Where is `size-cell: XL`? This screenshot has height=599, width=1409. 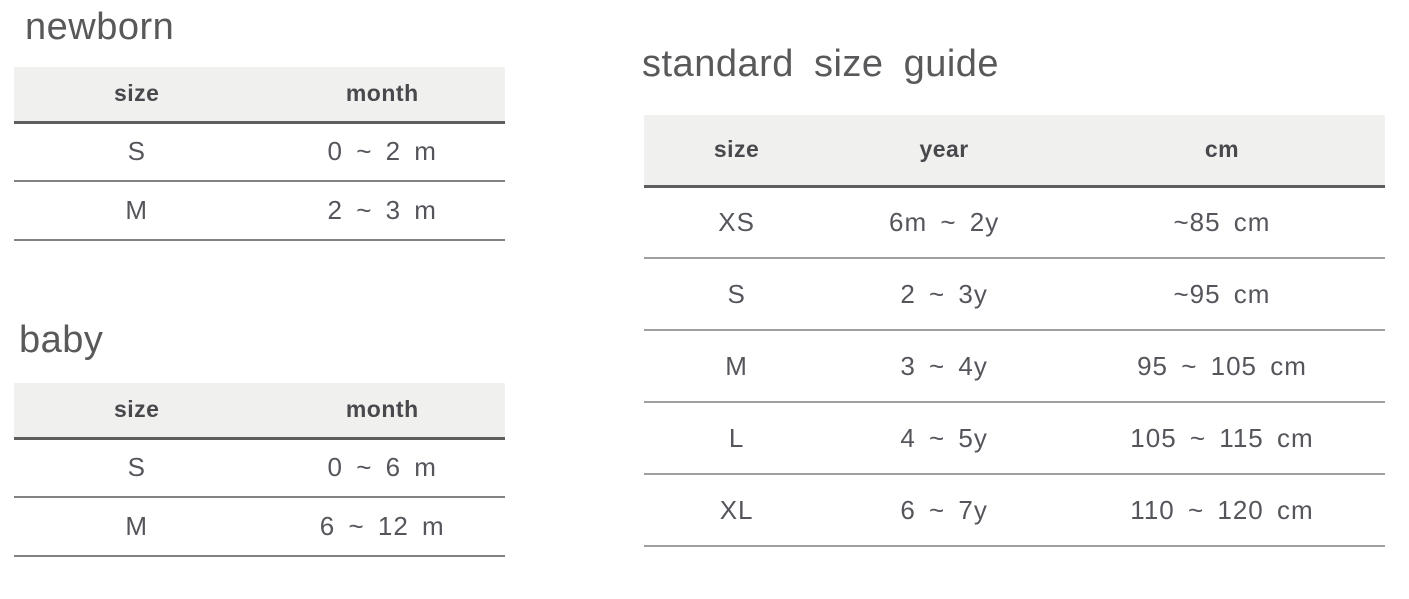
size-cell: XL is located at coordinates (737, 510).